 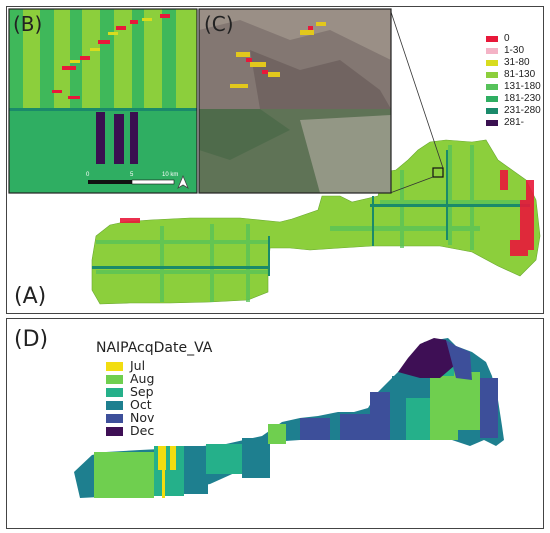 What do you see at coordinates (30, 296) in the screenshot?
I see `panel-label-a: (A)` at bounding box center [30, 296].